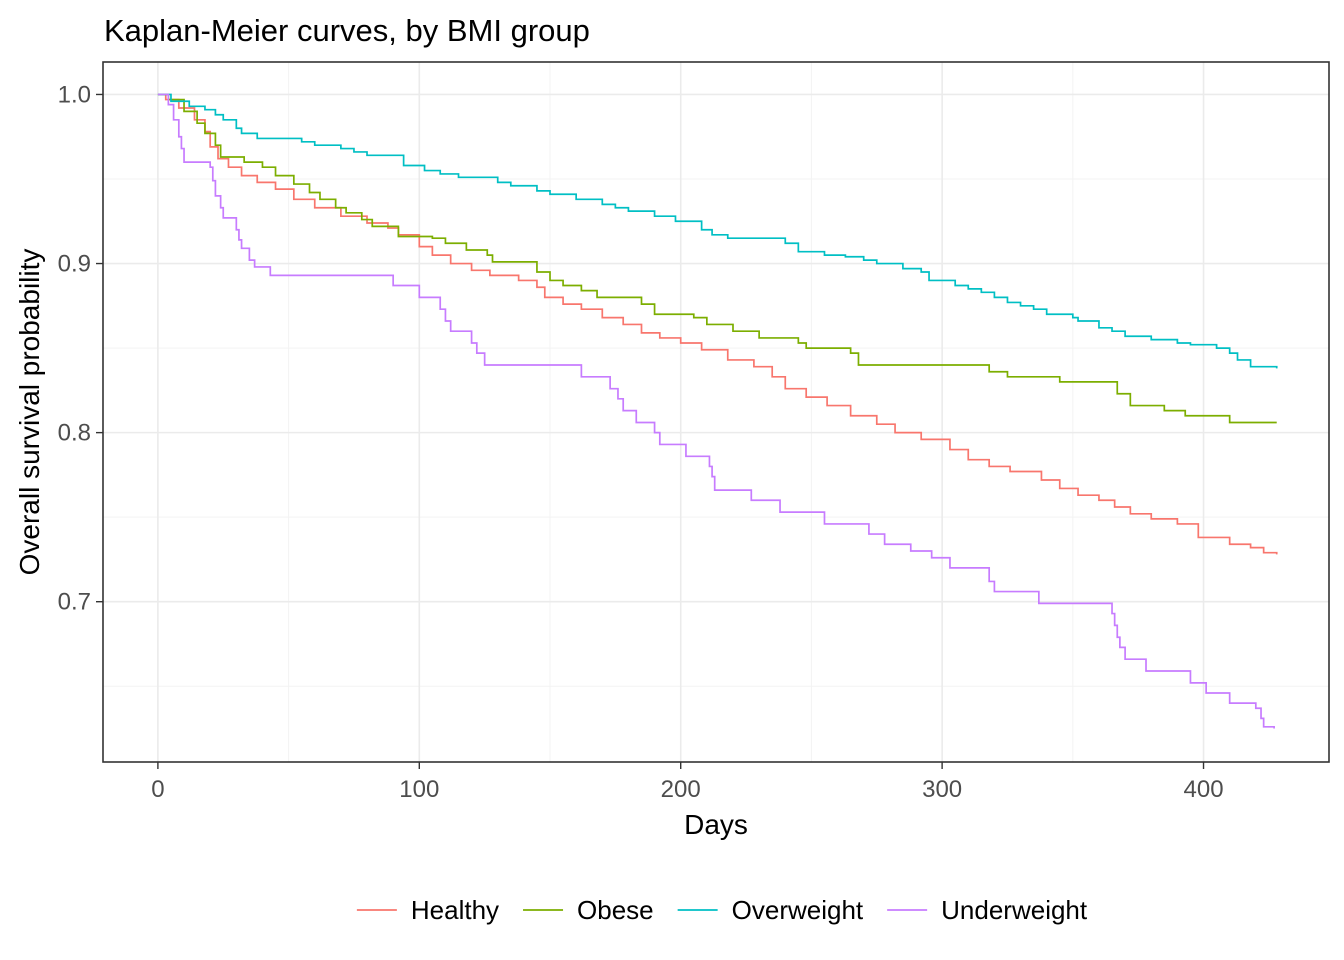  What do you see at coordinates (29, 412) in the screenshot?
I see `y-axis-title: Overall survival probability` at bounding box center [29, 412].